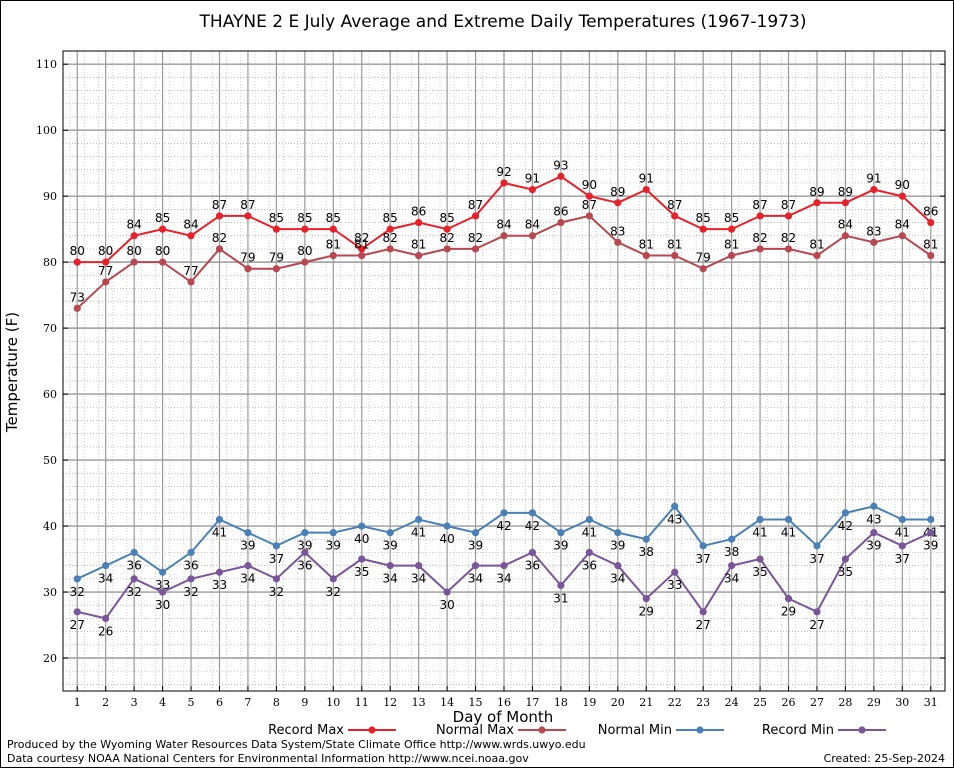  I want to click on y-tick-label: 50, so click(50, 460).